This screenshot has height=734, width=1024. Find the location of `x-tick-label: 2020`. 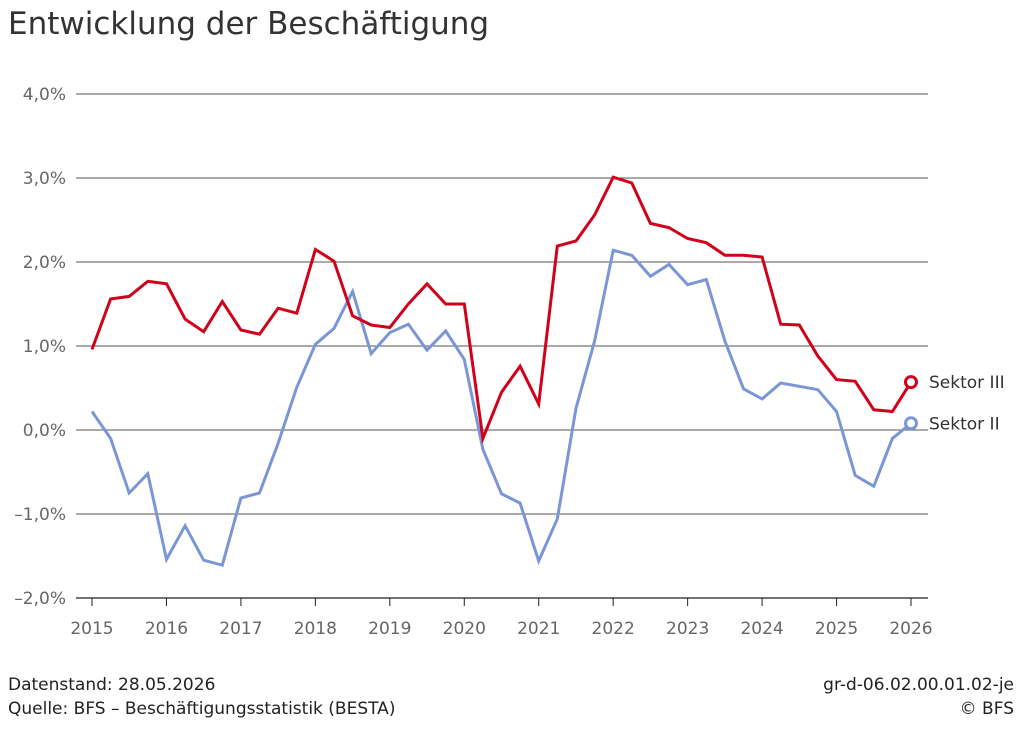

x-tick-label: 2020 is located at coordinates (464, 629).